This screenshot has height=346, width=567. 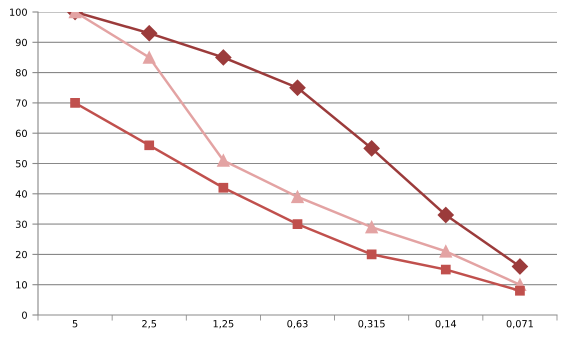 What do you see at coordinates (21, 134) in the screenshot?
I see `y-tick-label: 60` at bounding box center [21, 134].